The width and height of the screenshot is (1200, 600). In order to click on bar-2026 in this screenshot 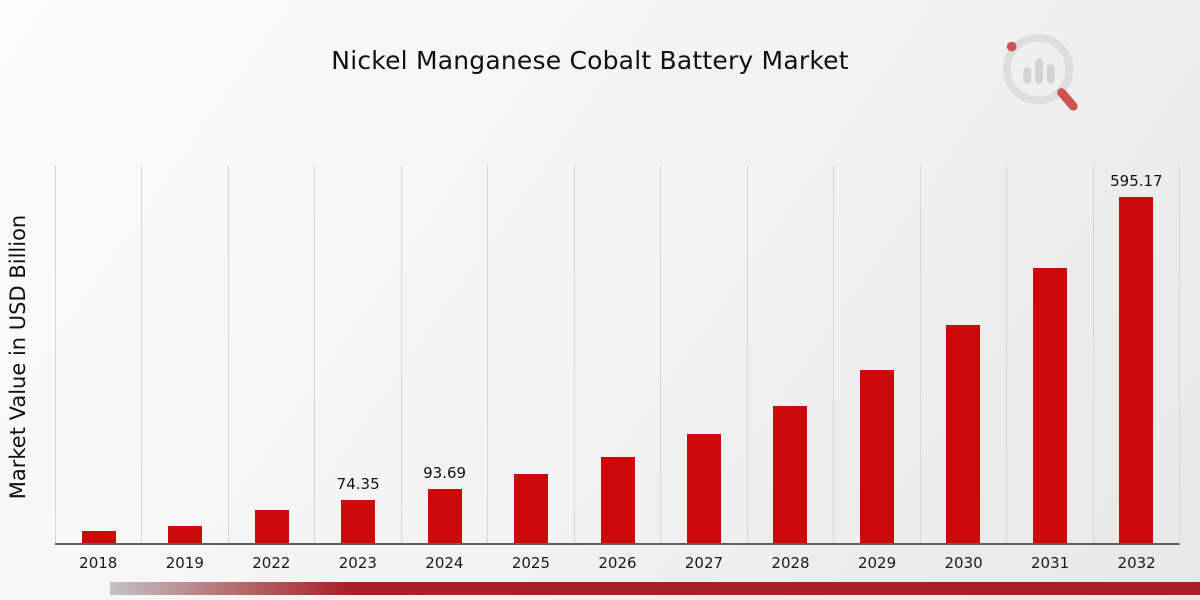, I will do `click(617, 499)`.